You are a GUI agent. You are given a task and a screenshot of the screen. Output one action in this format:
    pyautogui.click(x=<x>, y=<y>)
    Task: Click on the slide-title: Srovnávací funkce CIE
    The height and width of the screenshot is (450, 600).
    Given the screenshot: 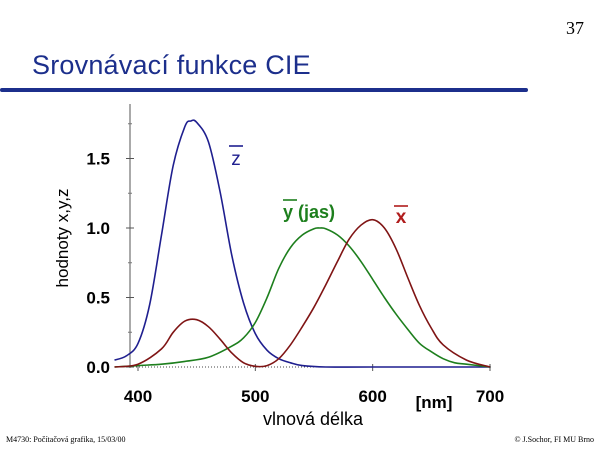 What is the action you would take?
    pyautogui.click(x=171, y=65)
    